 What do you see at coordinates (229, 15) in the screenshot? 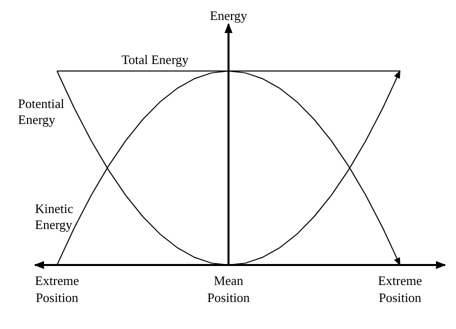
I see `y-axis-title: Energy` at bounding box center [229, 15].